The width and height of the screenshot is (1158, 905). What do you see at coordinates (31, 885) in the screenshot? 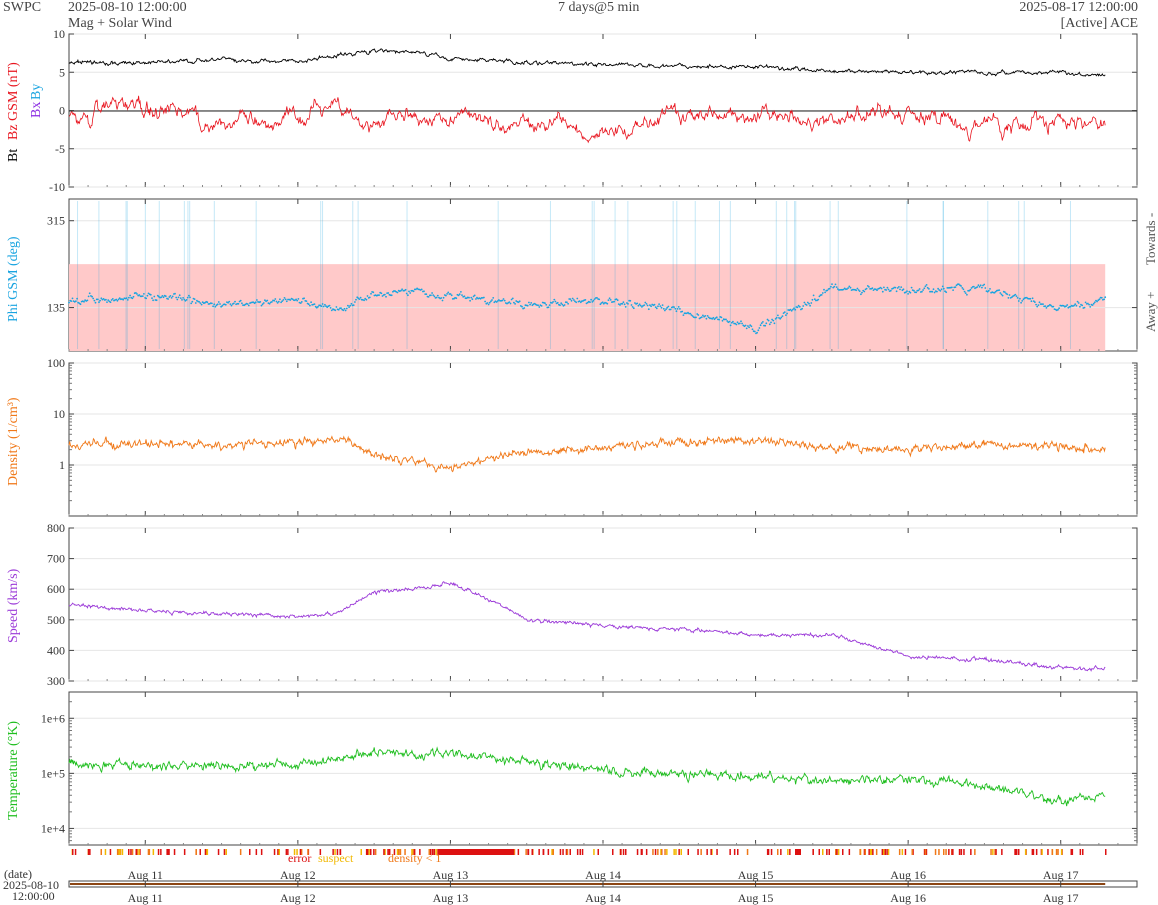
I see `range-start-date: 2025-08-10` at bounding box center [31, 885].